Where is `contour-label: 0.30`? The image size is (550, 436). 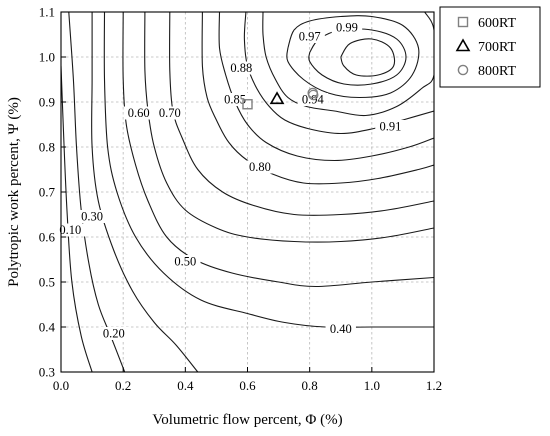 contour-label: 0.30 is located at coordinates (92, 217).